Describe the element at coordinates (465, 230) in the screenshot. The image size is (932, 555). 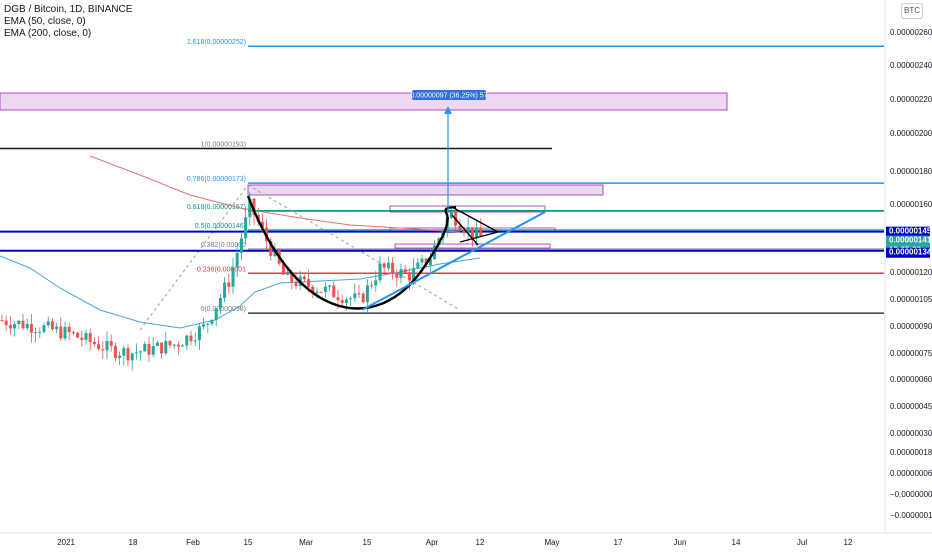
I see `flag-line-bottom` at that location.